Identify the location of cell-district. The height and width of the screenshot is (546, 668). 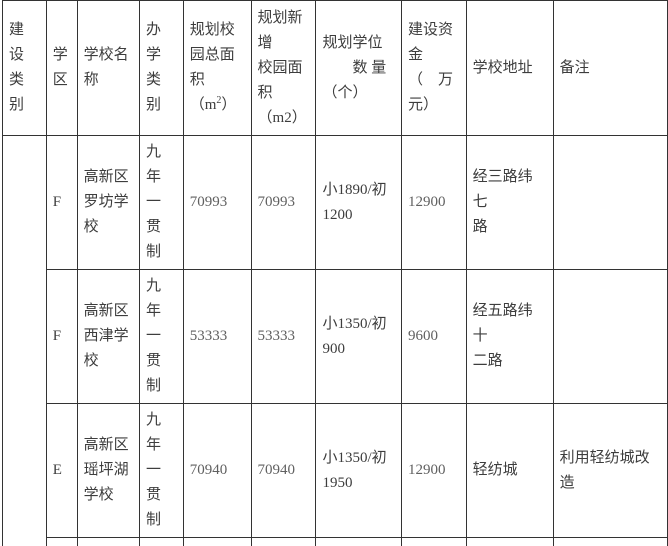
(61, 541).